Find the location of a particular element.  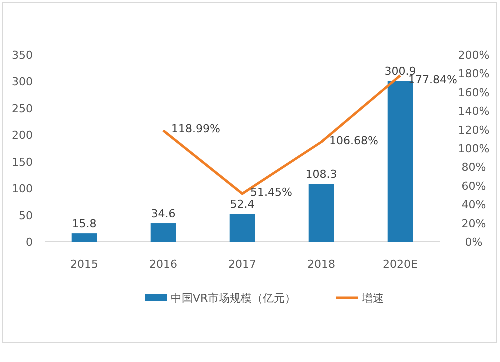

y2-tick-label: 100% is located at coordinates (474, 149).